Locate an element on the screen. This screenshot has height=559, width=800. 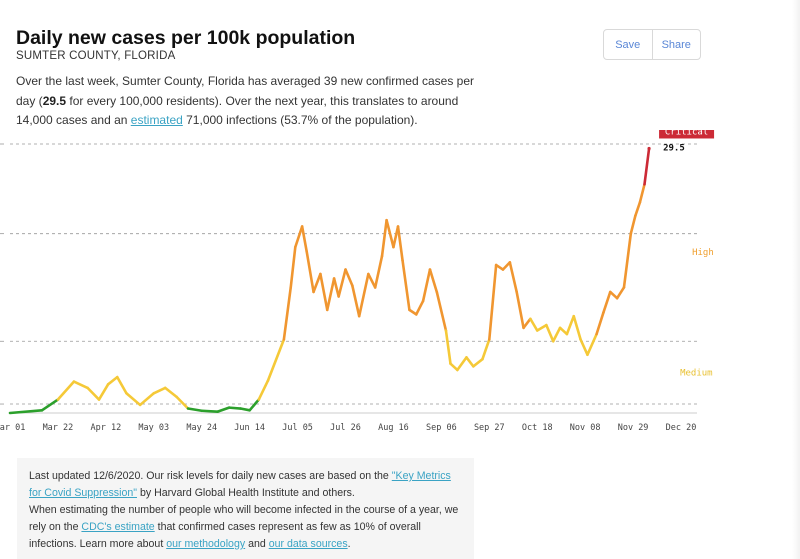
cdc-estimate-link: CDC's estimate is located at coordinates (118, 527).